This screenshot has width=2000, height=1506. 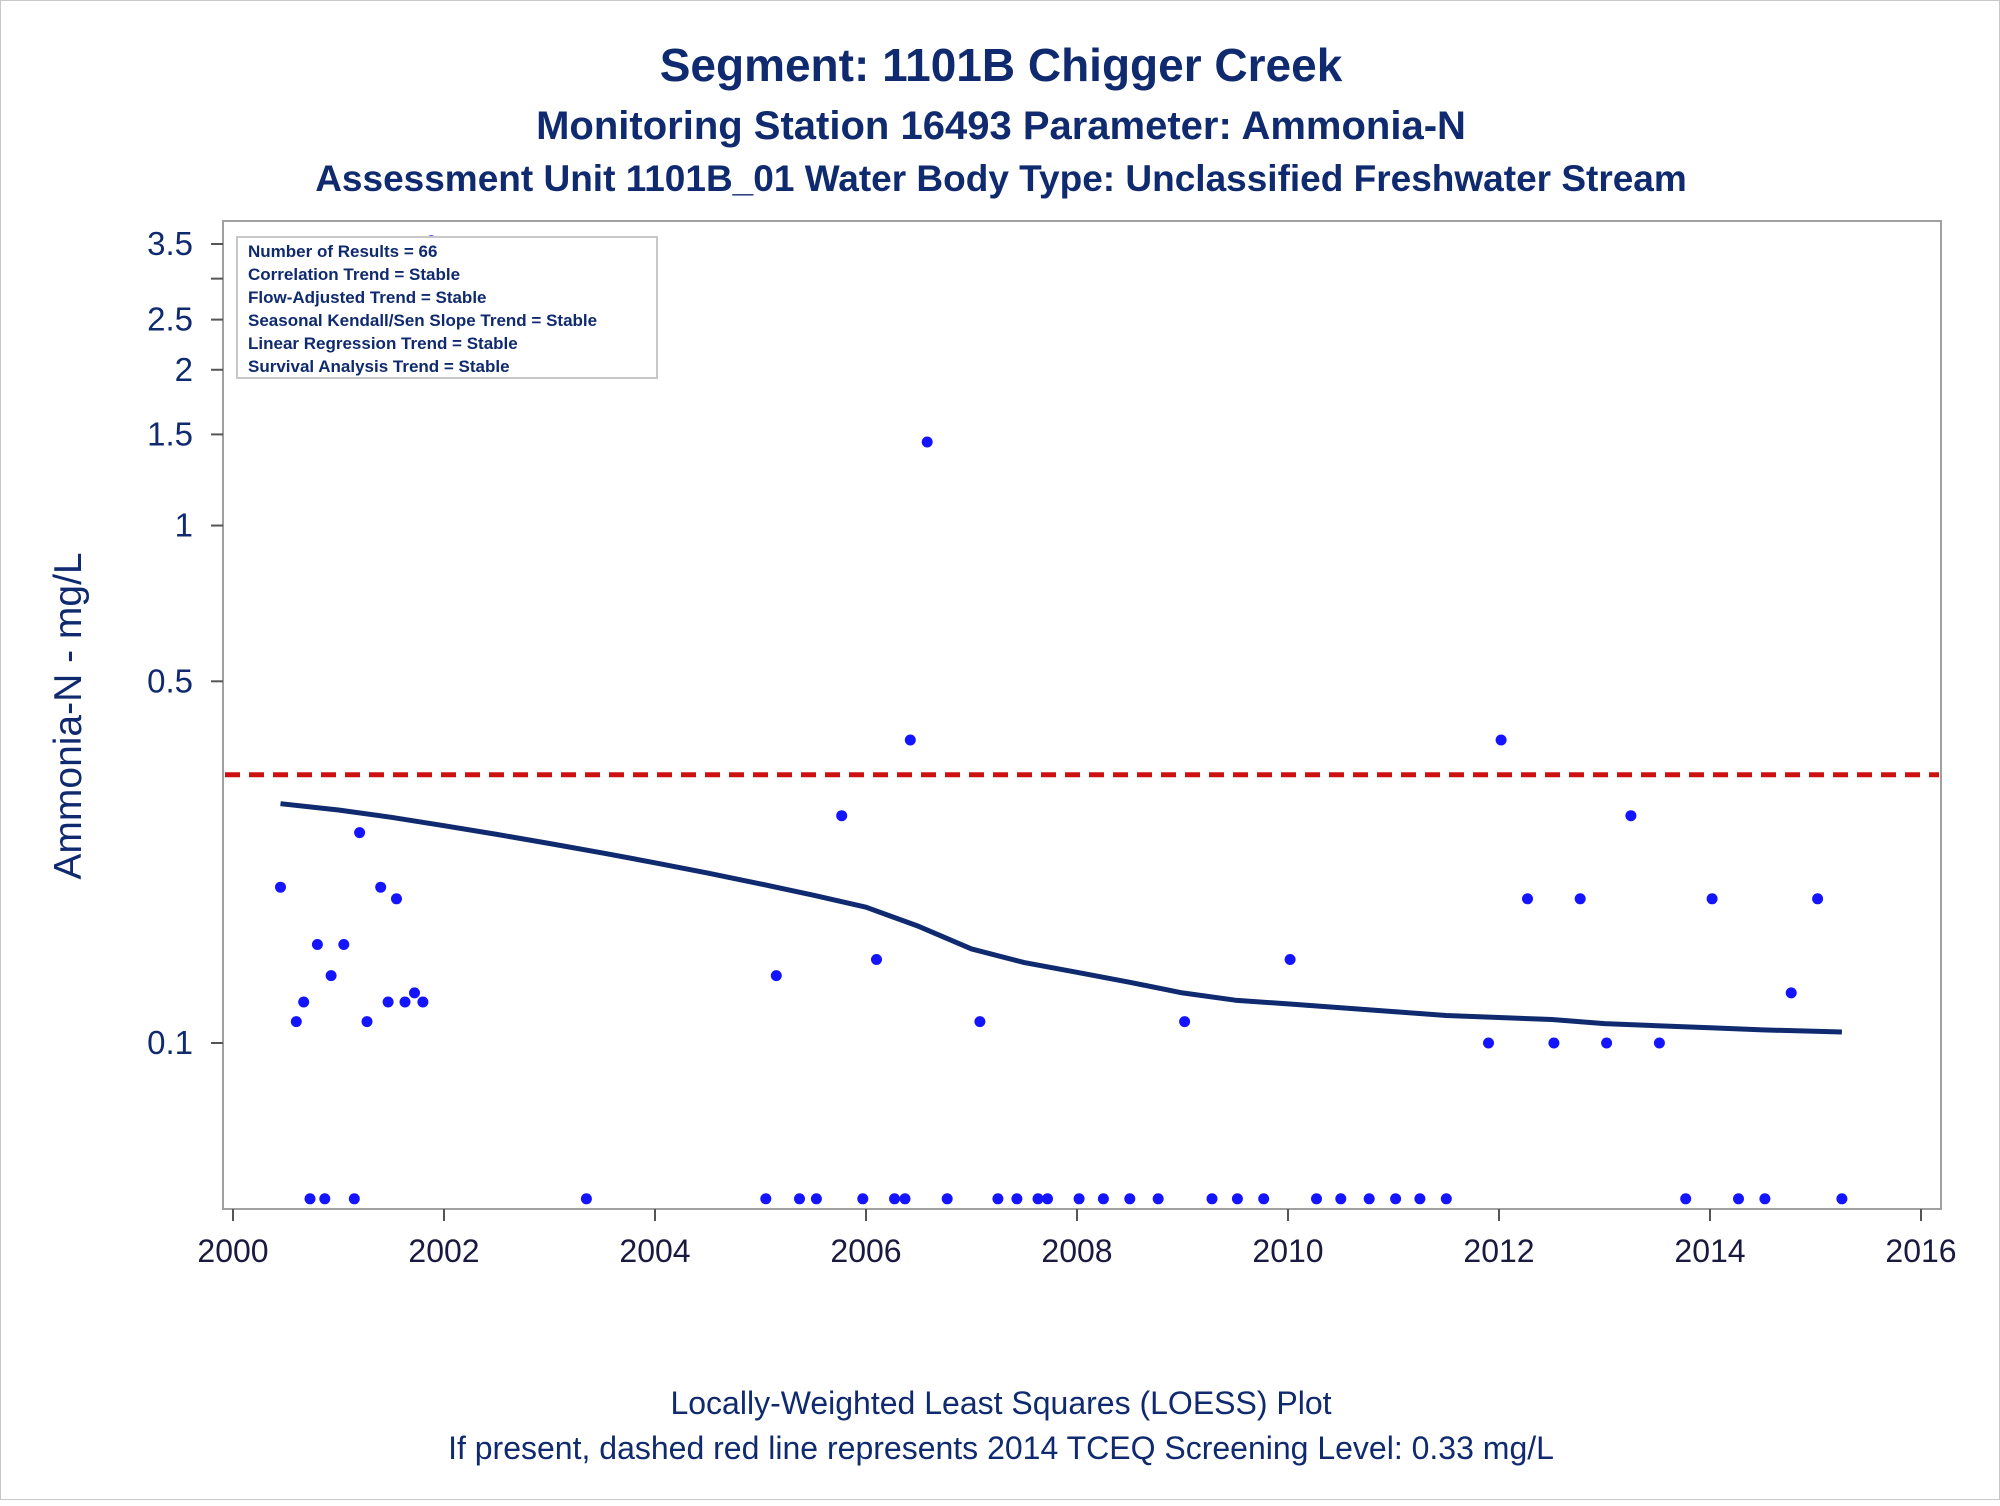 I want to click on y-tick-label: 1, so click(x=184, y=525).